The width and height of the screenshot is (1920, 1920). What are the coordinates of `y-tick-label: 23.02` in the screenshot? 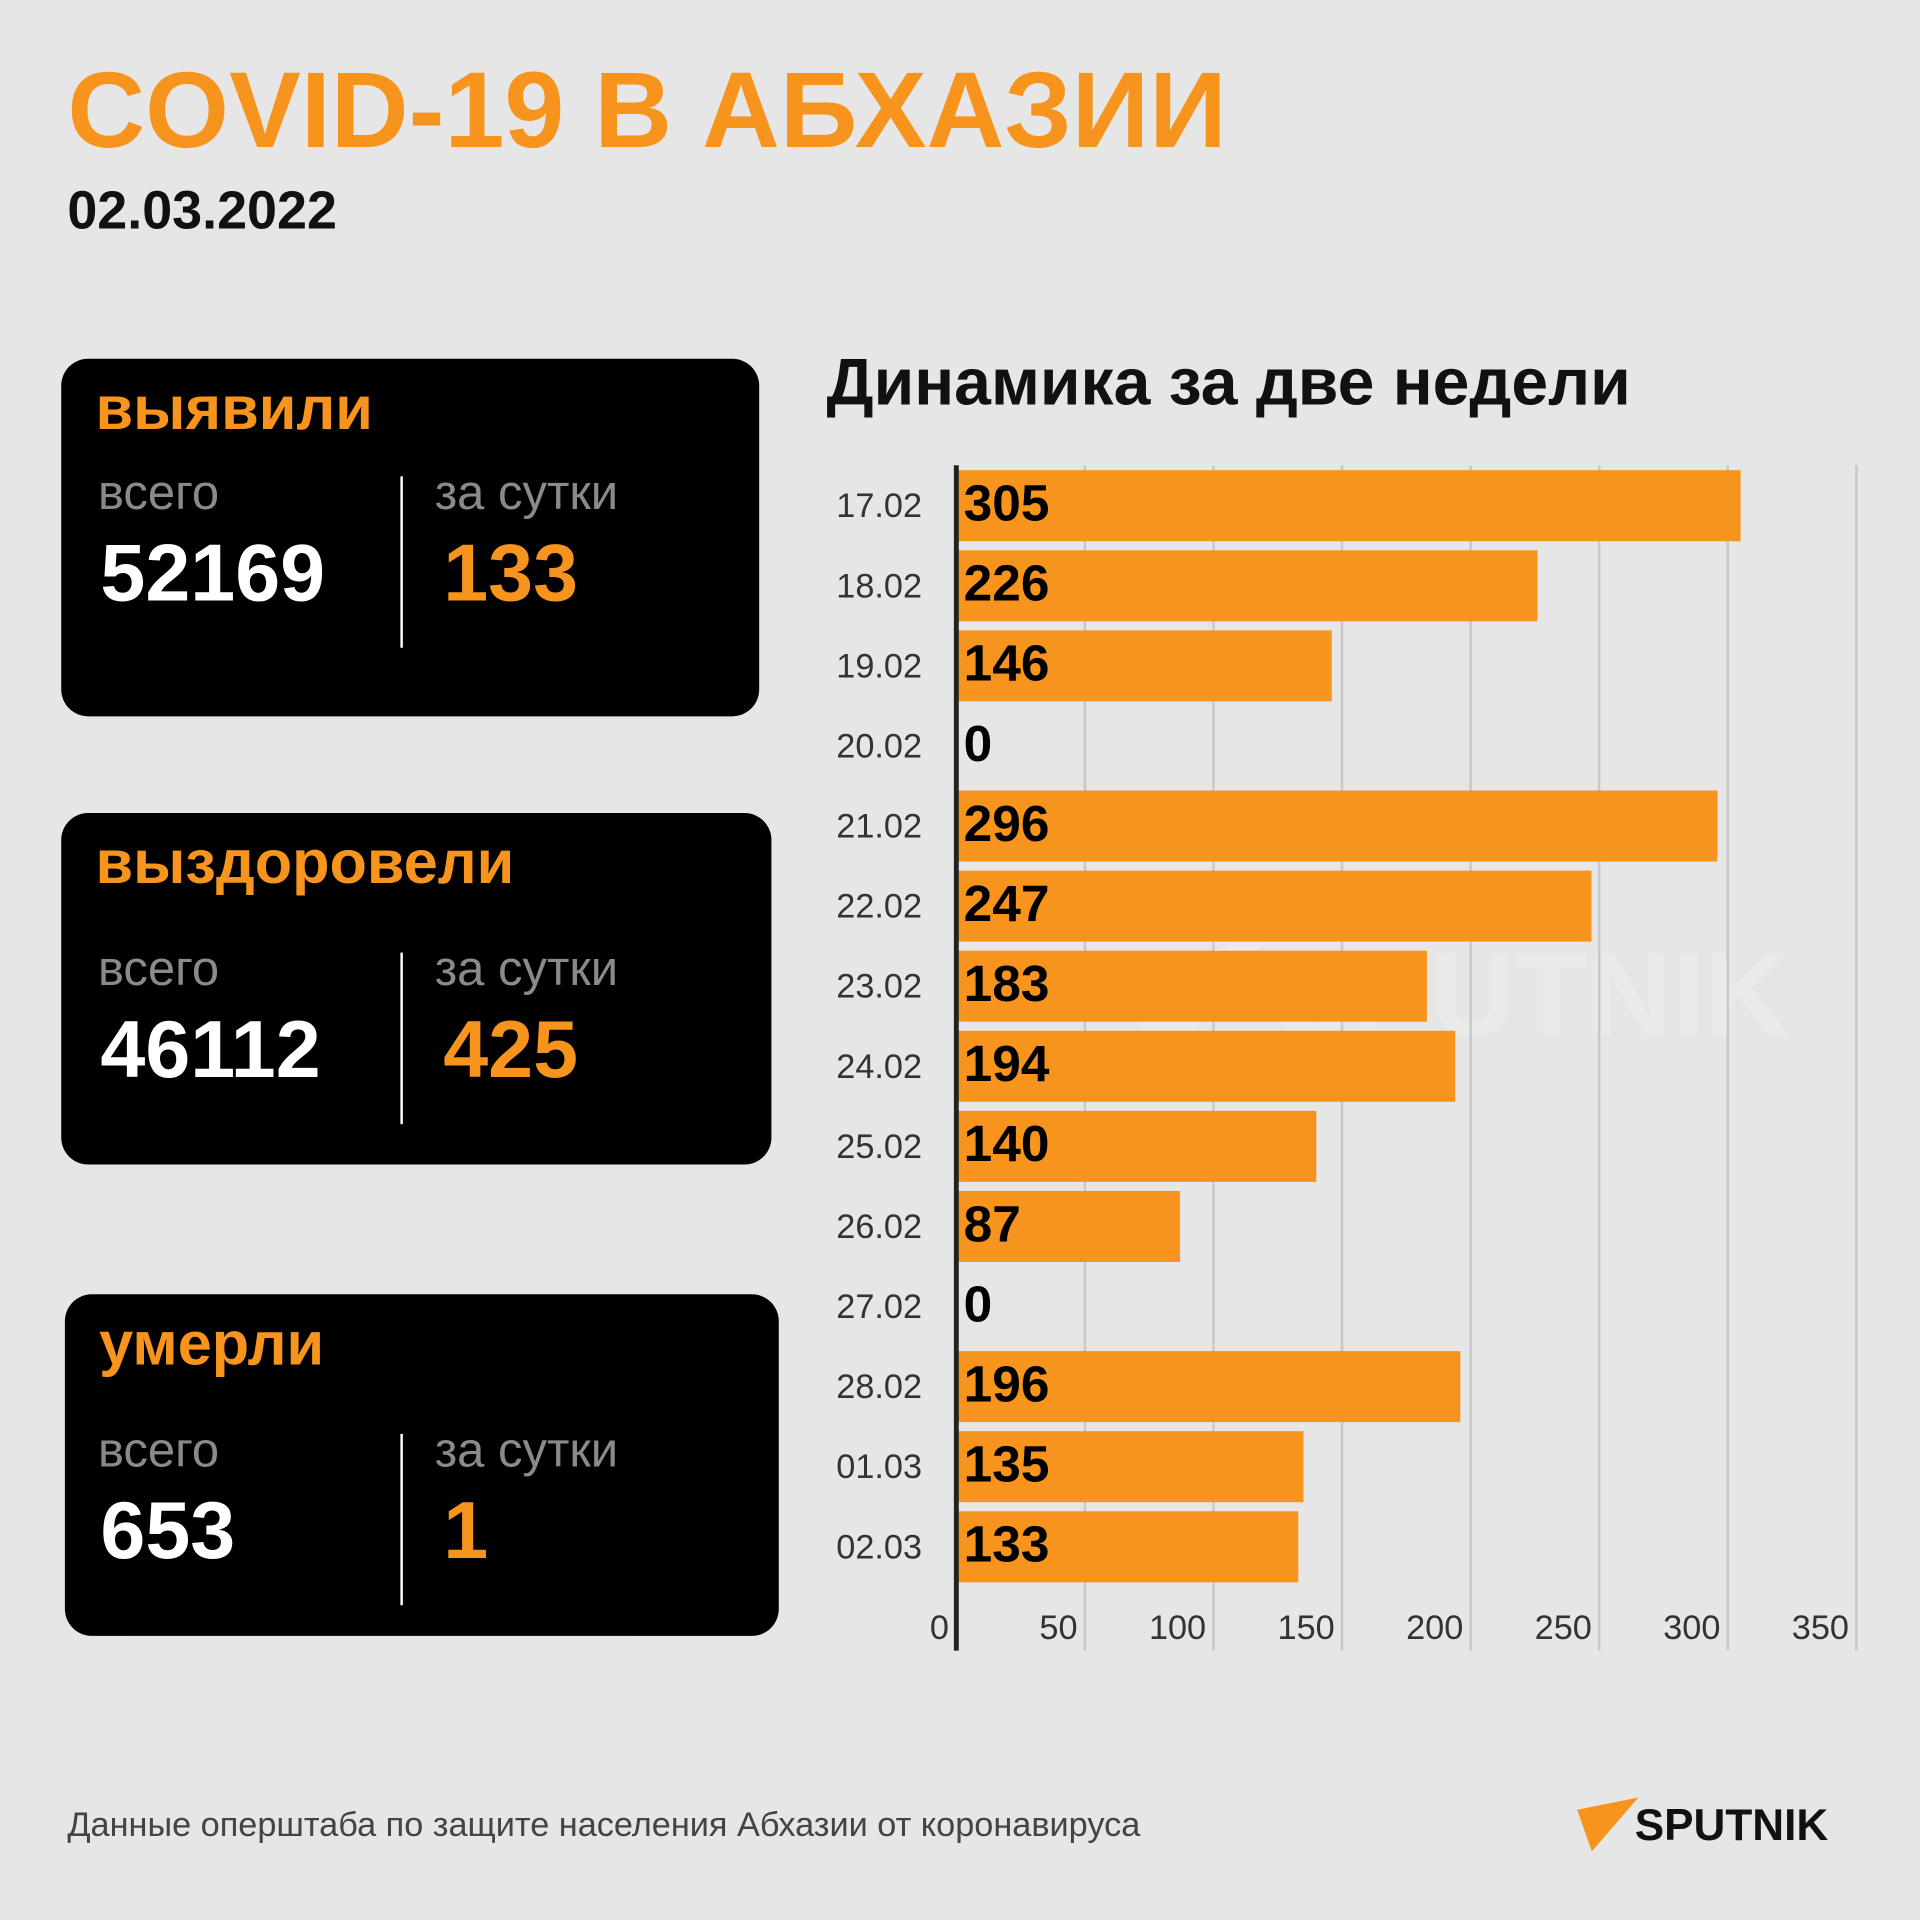 It's located at (879, 987).